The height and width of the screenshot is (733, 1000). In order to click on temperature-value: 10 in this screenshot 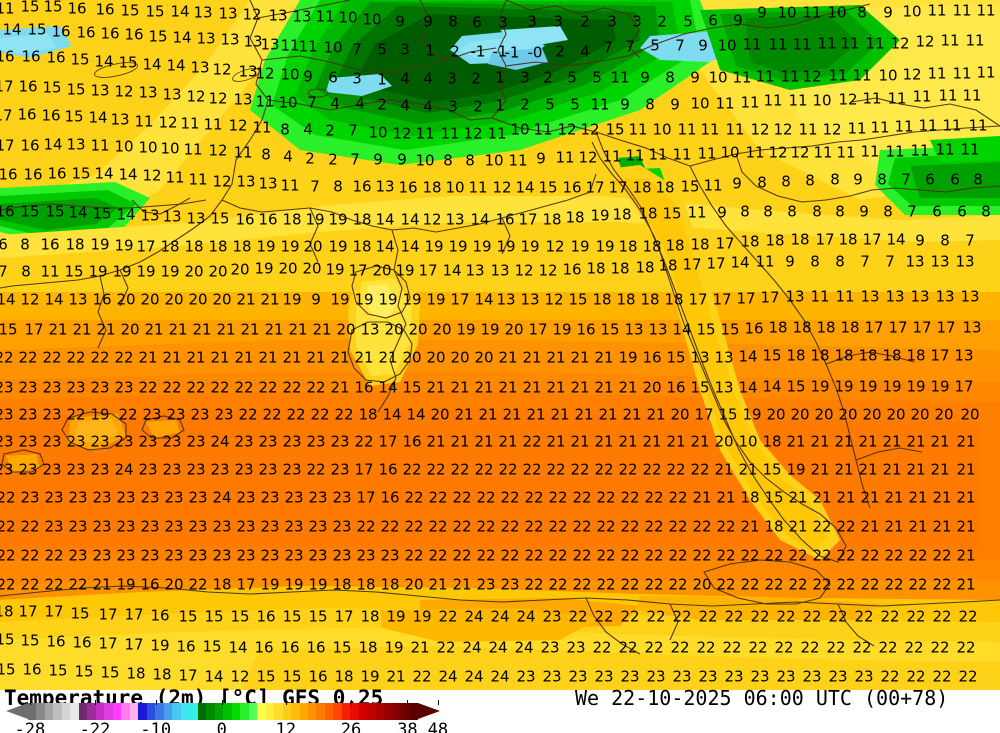, I will do `click(425, 160)`.